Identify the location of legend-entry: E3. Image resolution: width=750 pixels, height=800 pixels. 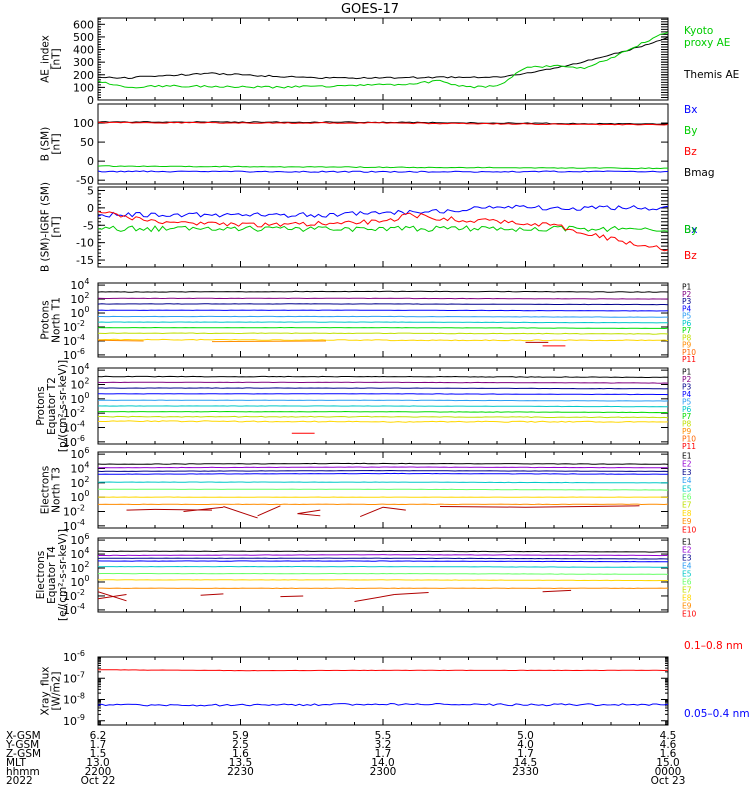
(687, 558).